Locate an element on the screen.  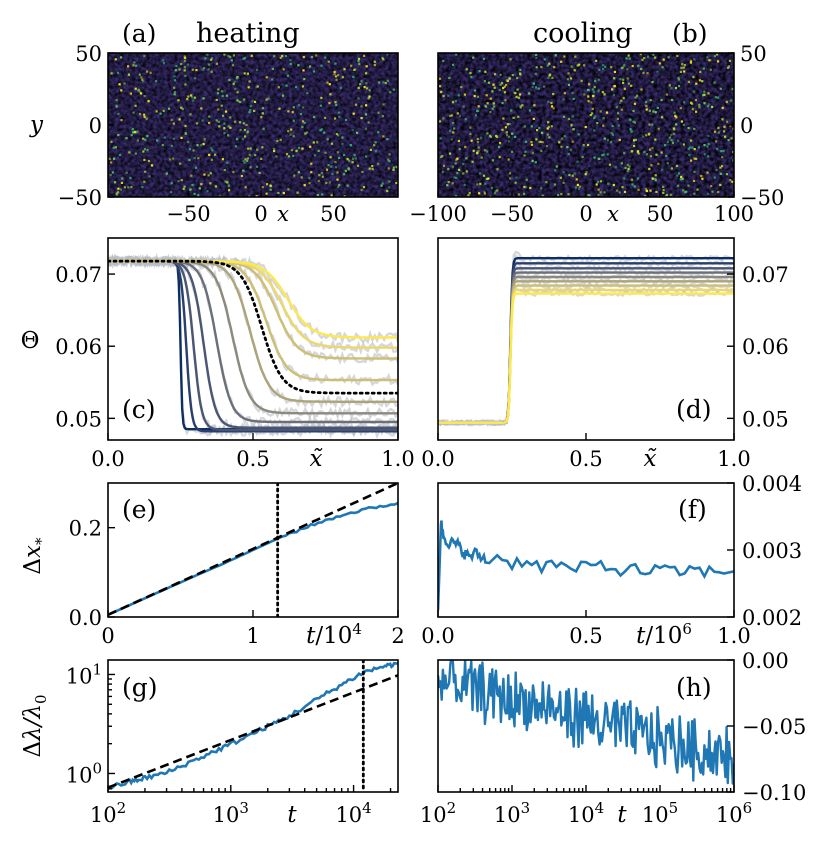
noisy-profile is located at coordinates (253, 305).